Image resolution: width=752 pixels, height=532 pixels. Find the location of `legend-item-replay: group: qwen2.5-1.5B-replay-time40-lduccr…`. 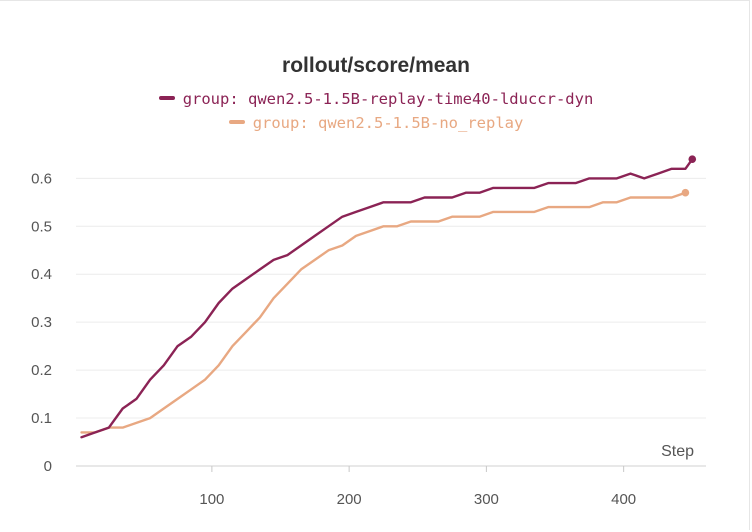

legend-item-replay: group: qwen2.5-1.5B-replay-time40-lduccr… is located at coordinates (376, 99).